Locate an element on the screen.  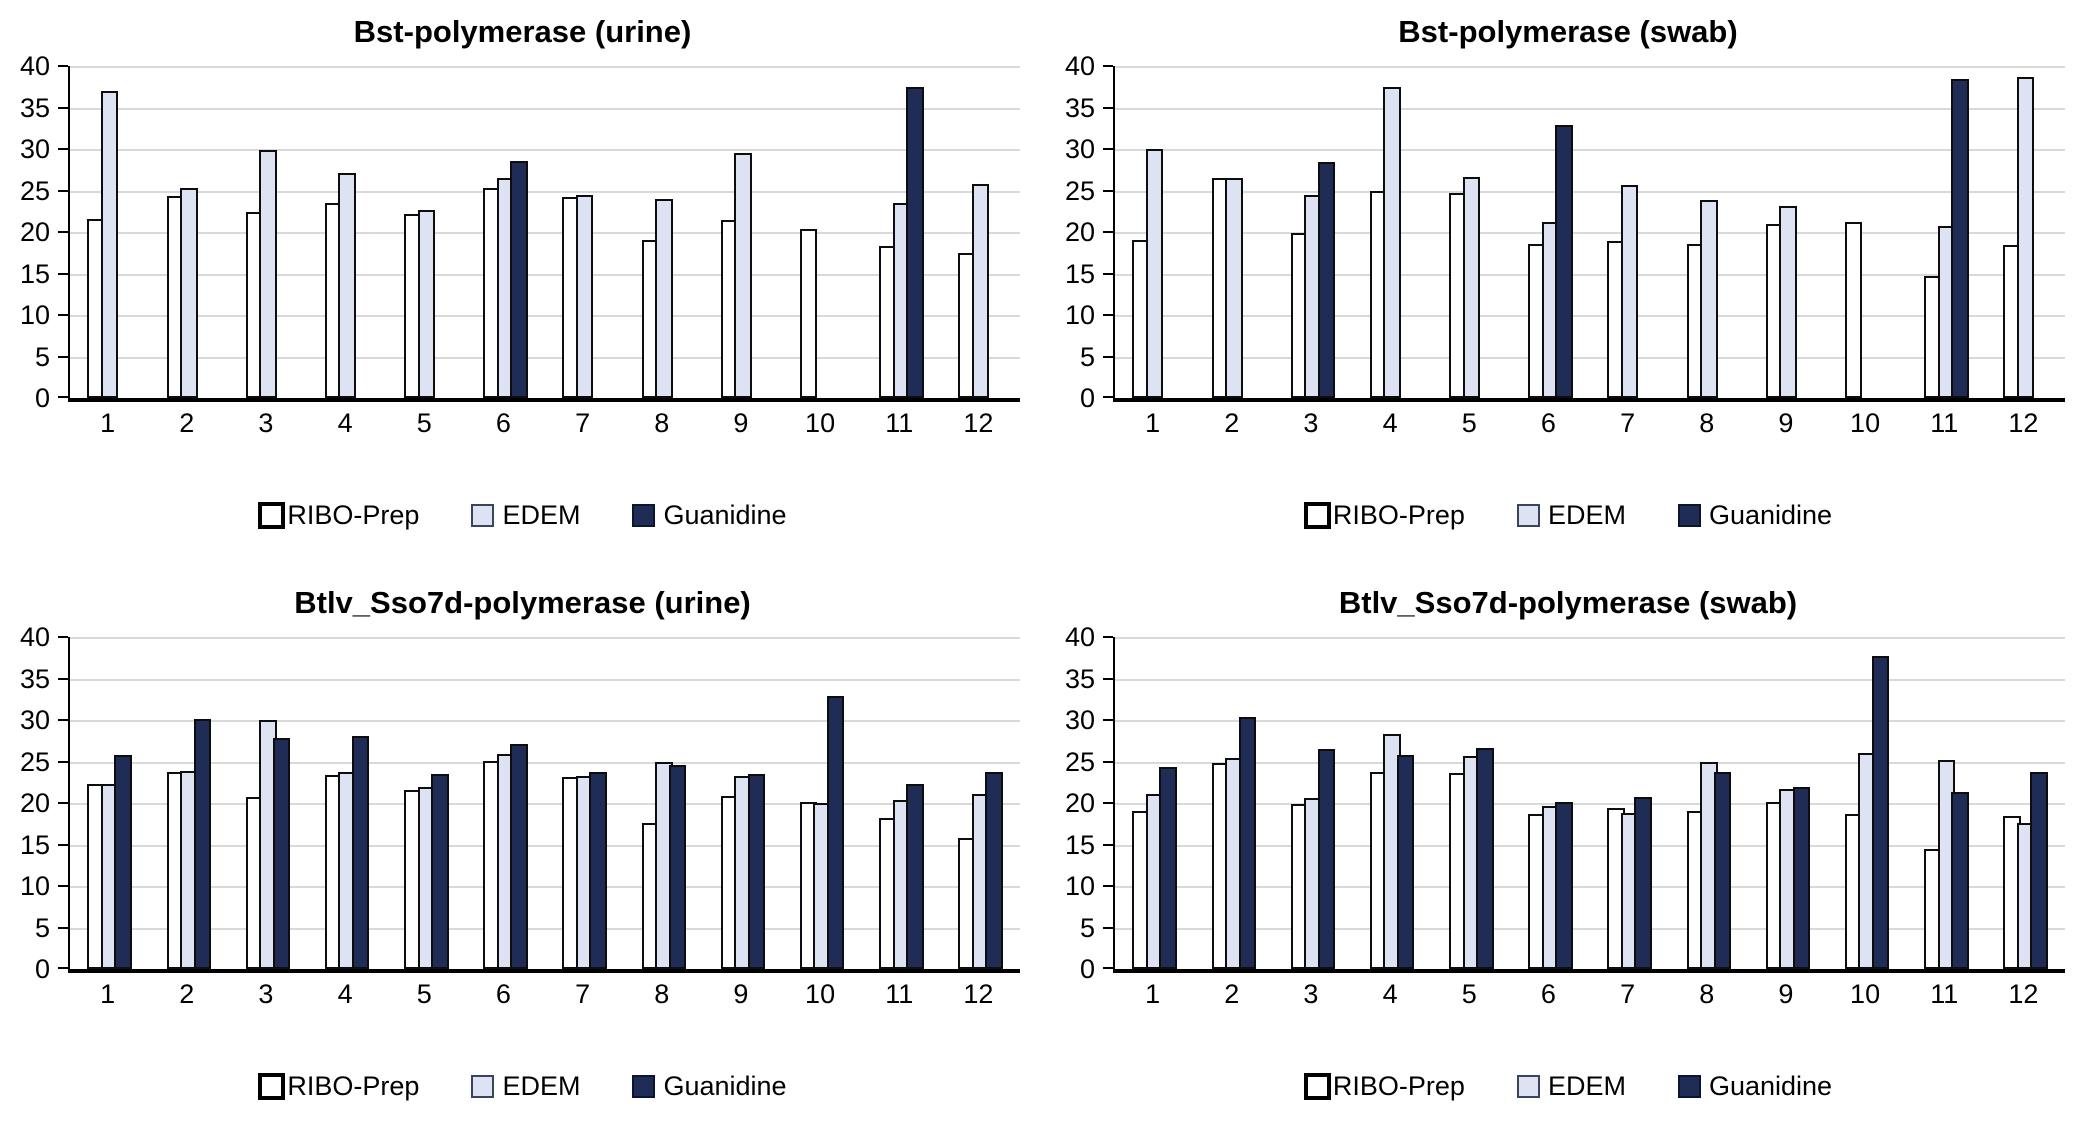
y-tick-label: 30 is located at coordinates (1079, 720).